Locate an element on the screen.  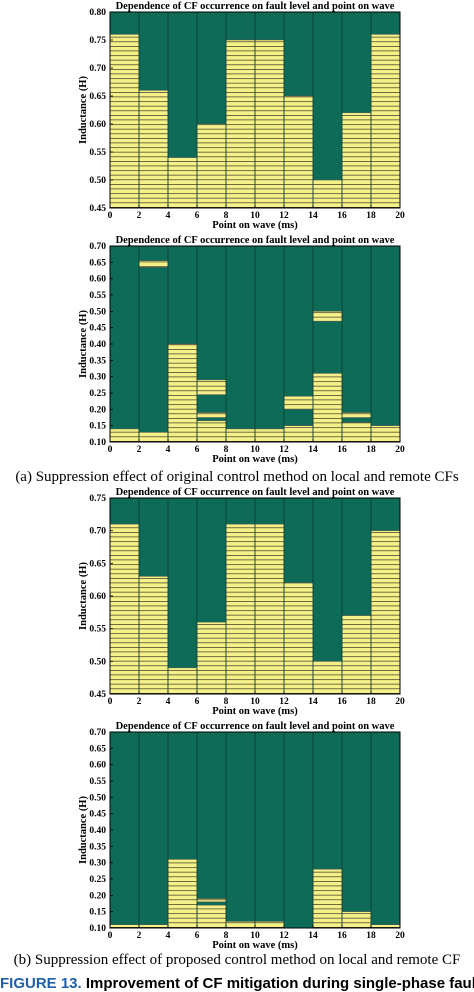
y-tick-label: 0.35 is located at coordinates (97, 361).